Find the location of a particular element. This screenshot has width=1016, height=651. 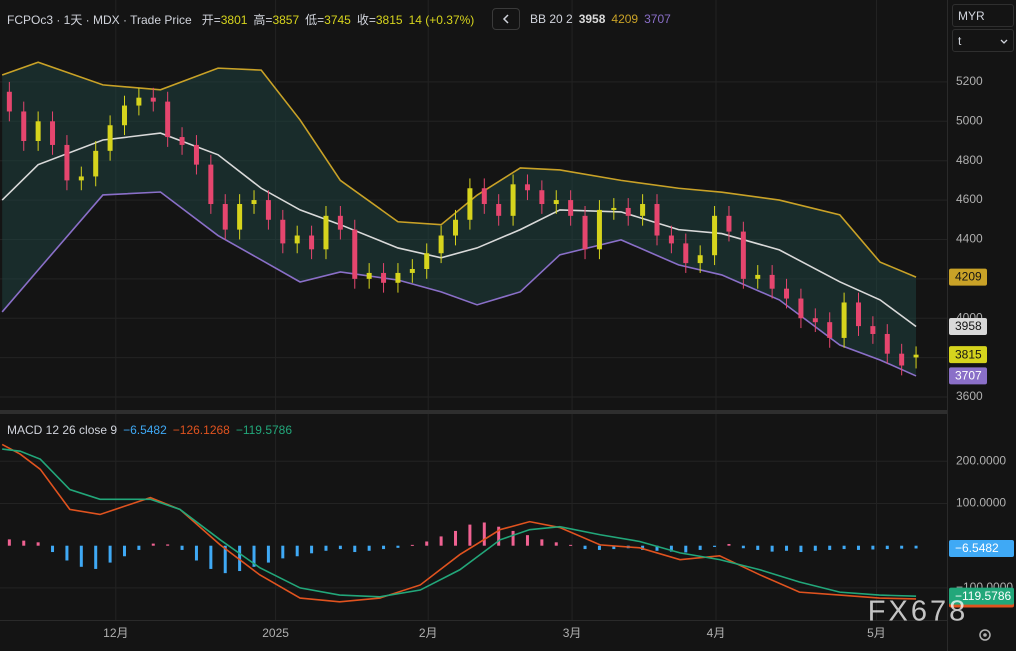

unit-select: t is located at coordinates (983, 40).